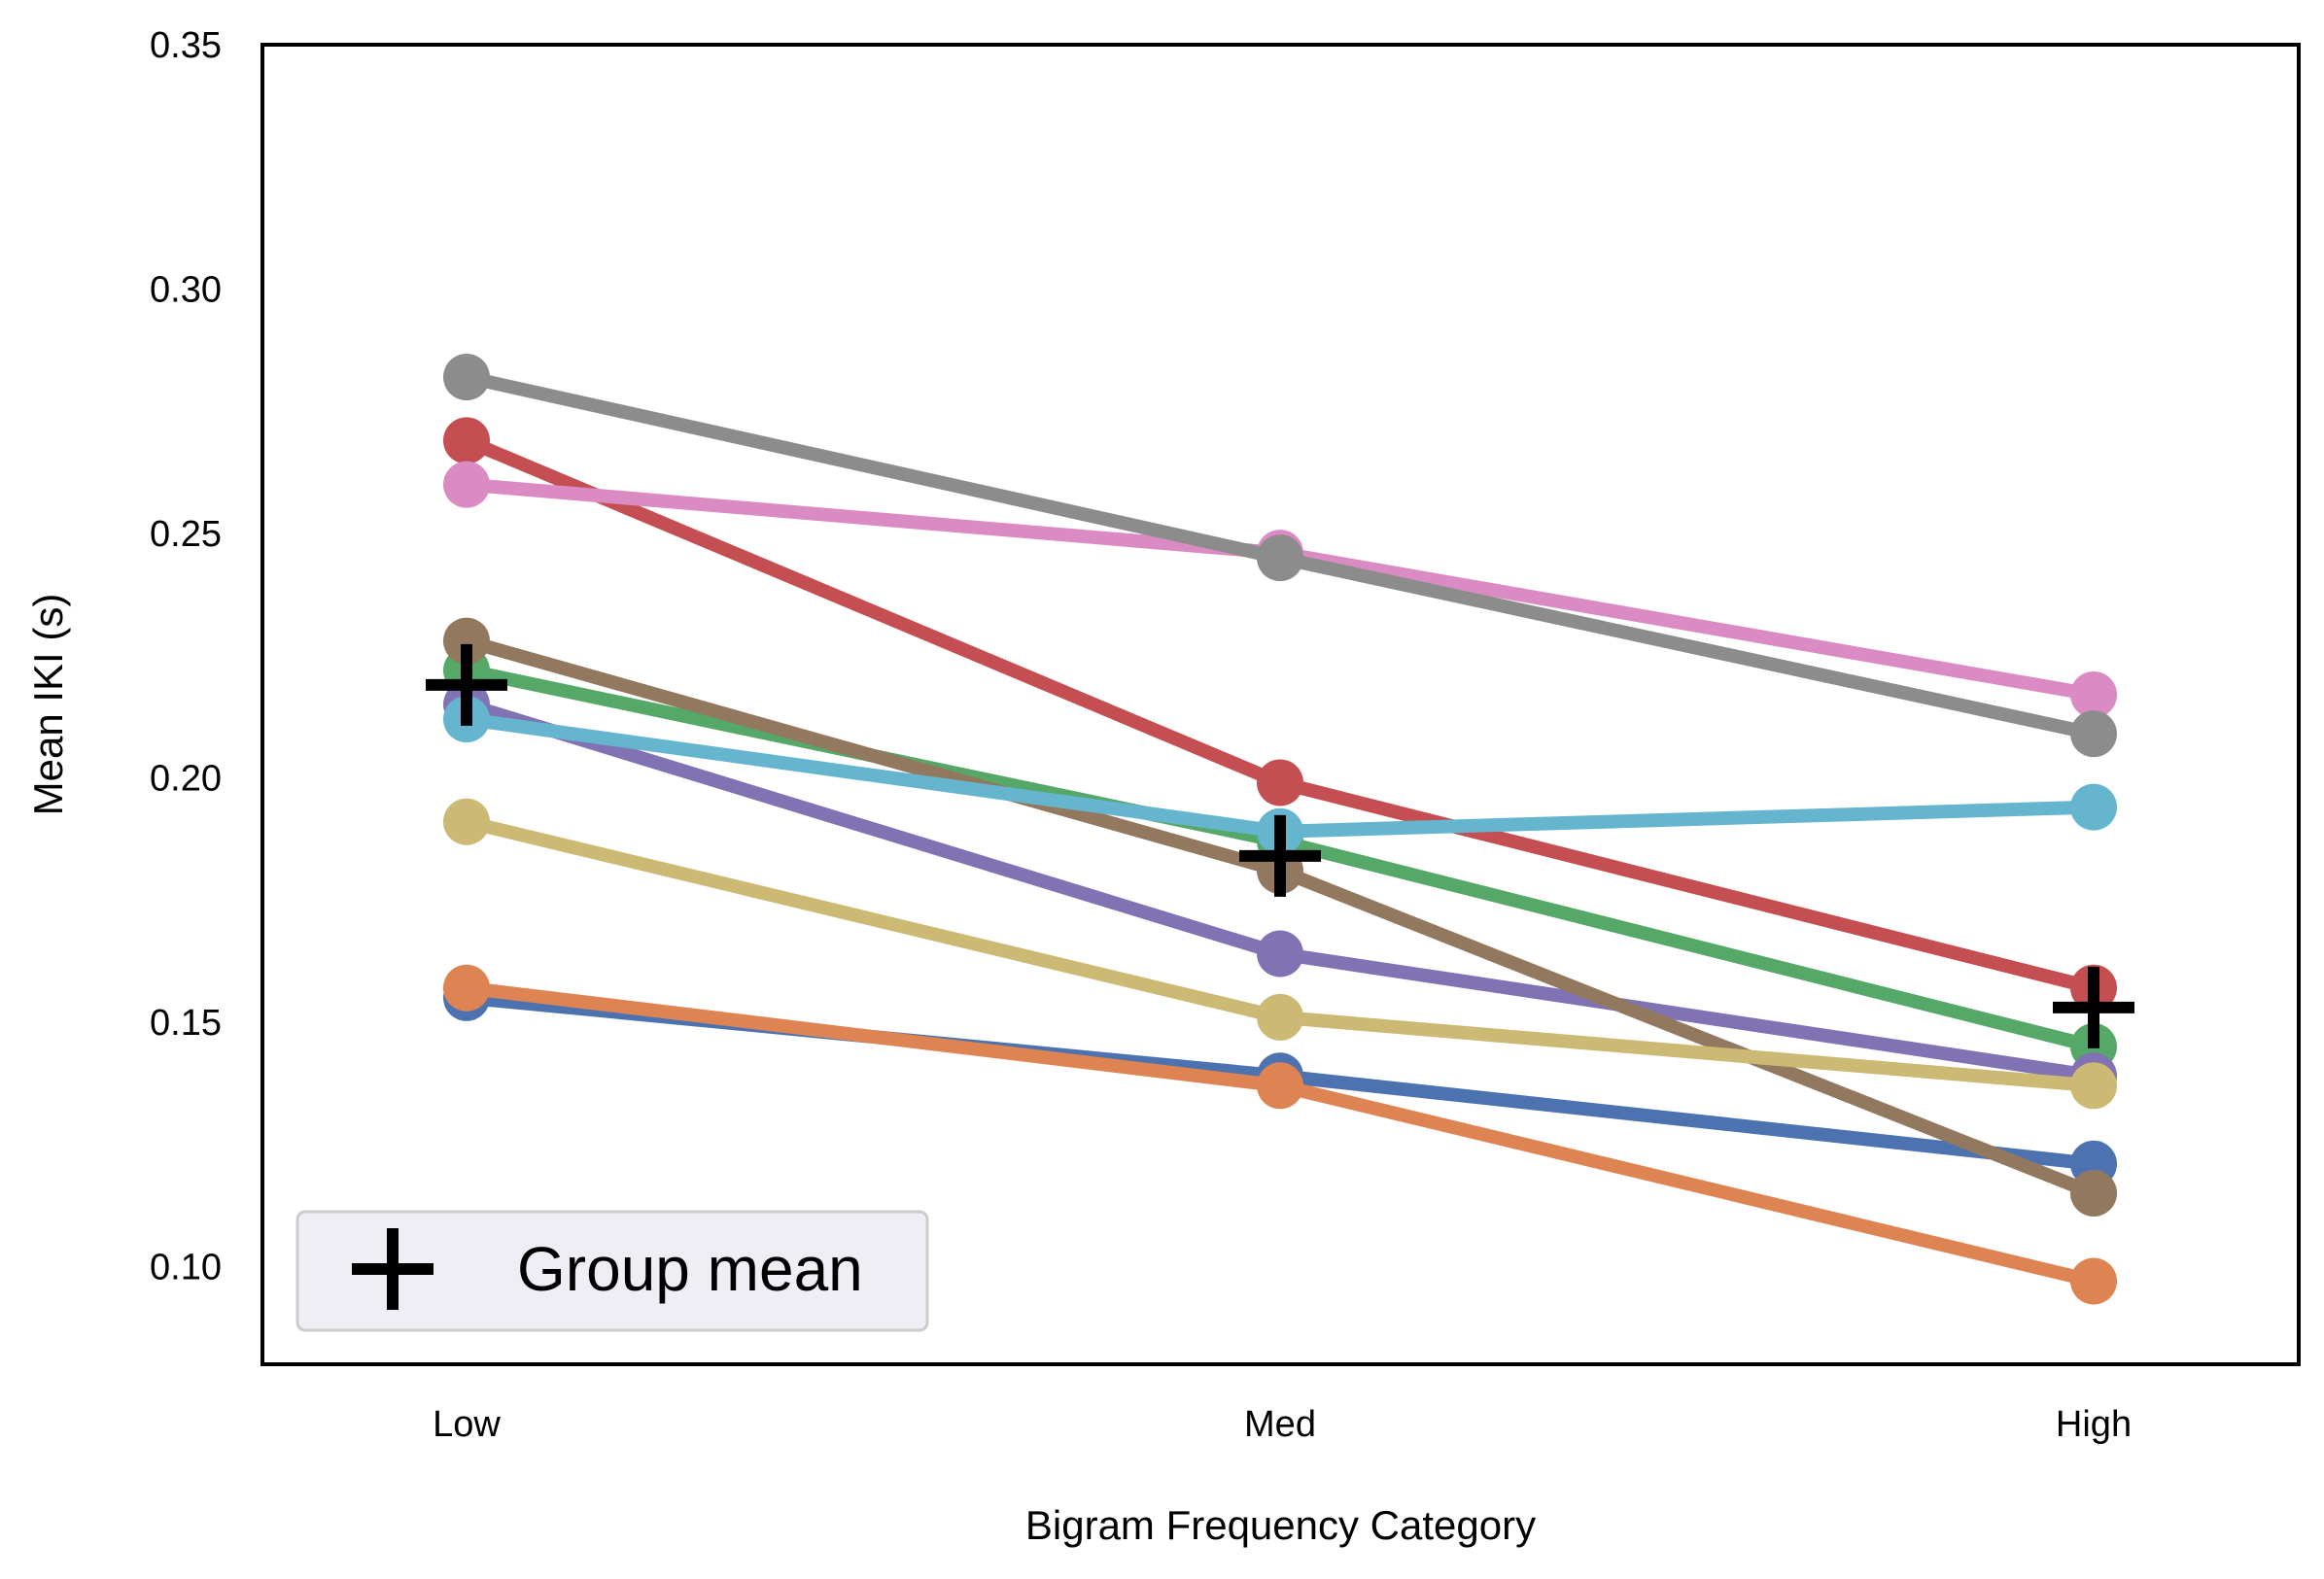 The height and width of the screenshot is (1579, 2324). What do you see at coordinates (186, 656) in the screenshot?
I see `y-tick-labels: 0.10 0.15 0.20 0.25 0.30 0.35` at bounding box center [186, 656].